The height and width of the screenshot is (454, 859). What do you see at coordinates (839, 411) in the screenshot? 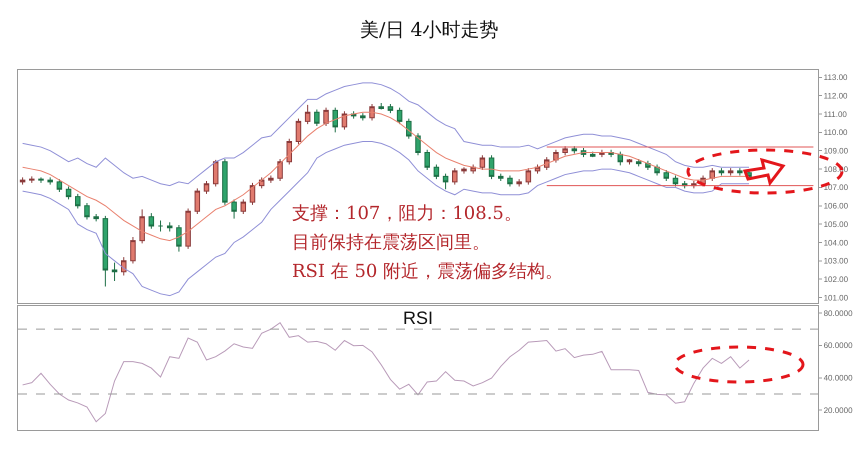
I see `y-tick-label: 20.0000` at bounding box center [839, 411].